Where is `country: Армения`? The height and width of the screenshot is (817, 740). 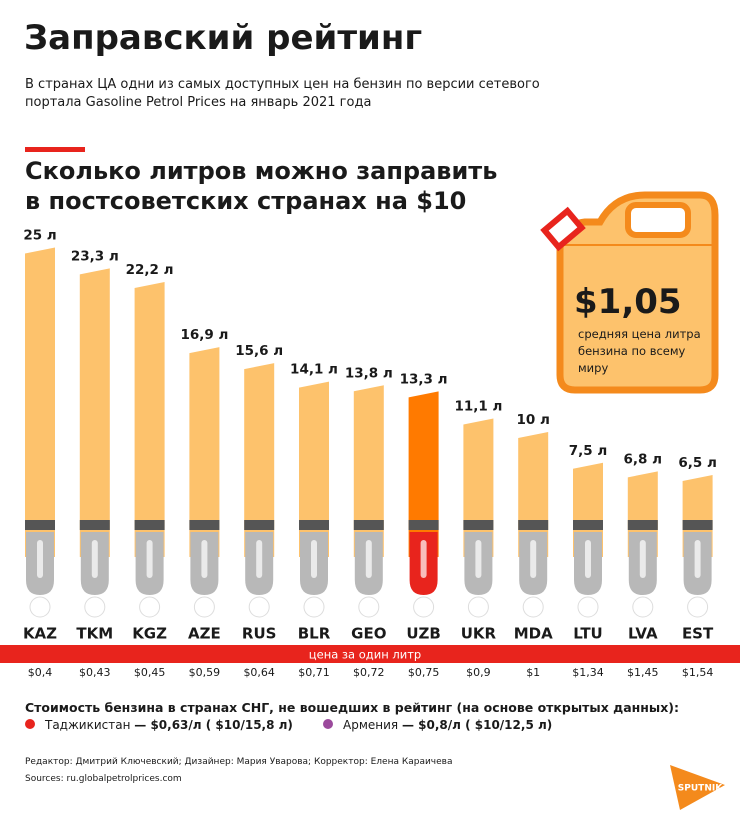 country: Армения is located at coordinates (371, 725).